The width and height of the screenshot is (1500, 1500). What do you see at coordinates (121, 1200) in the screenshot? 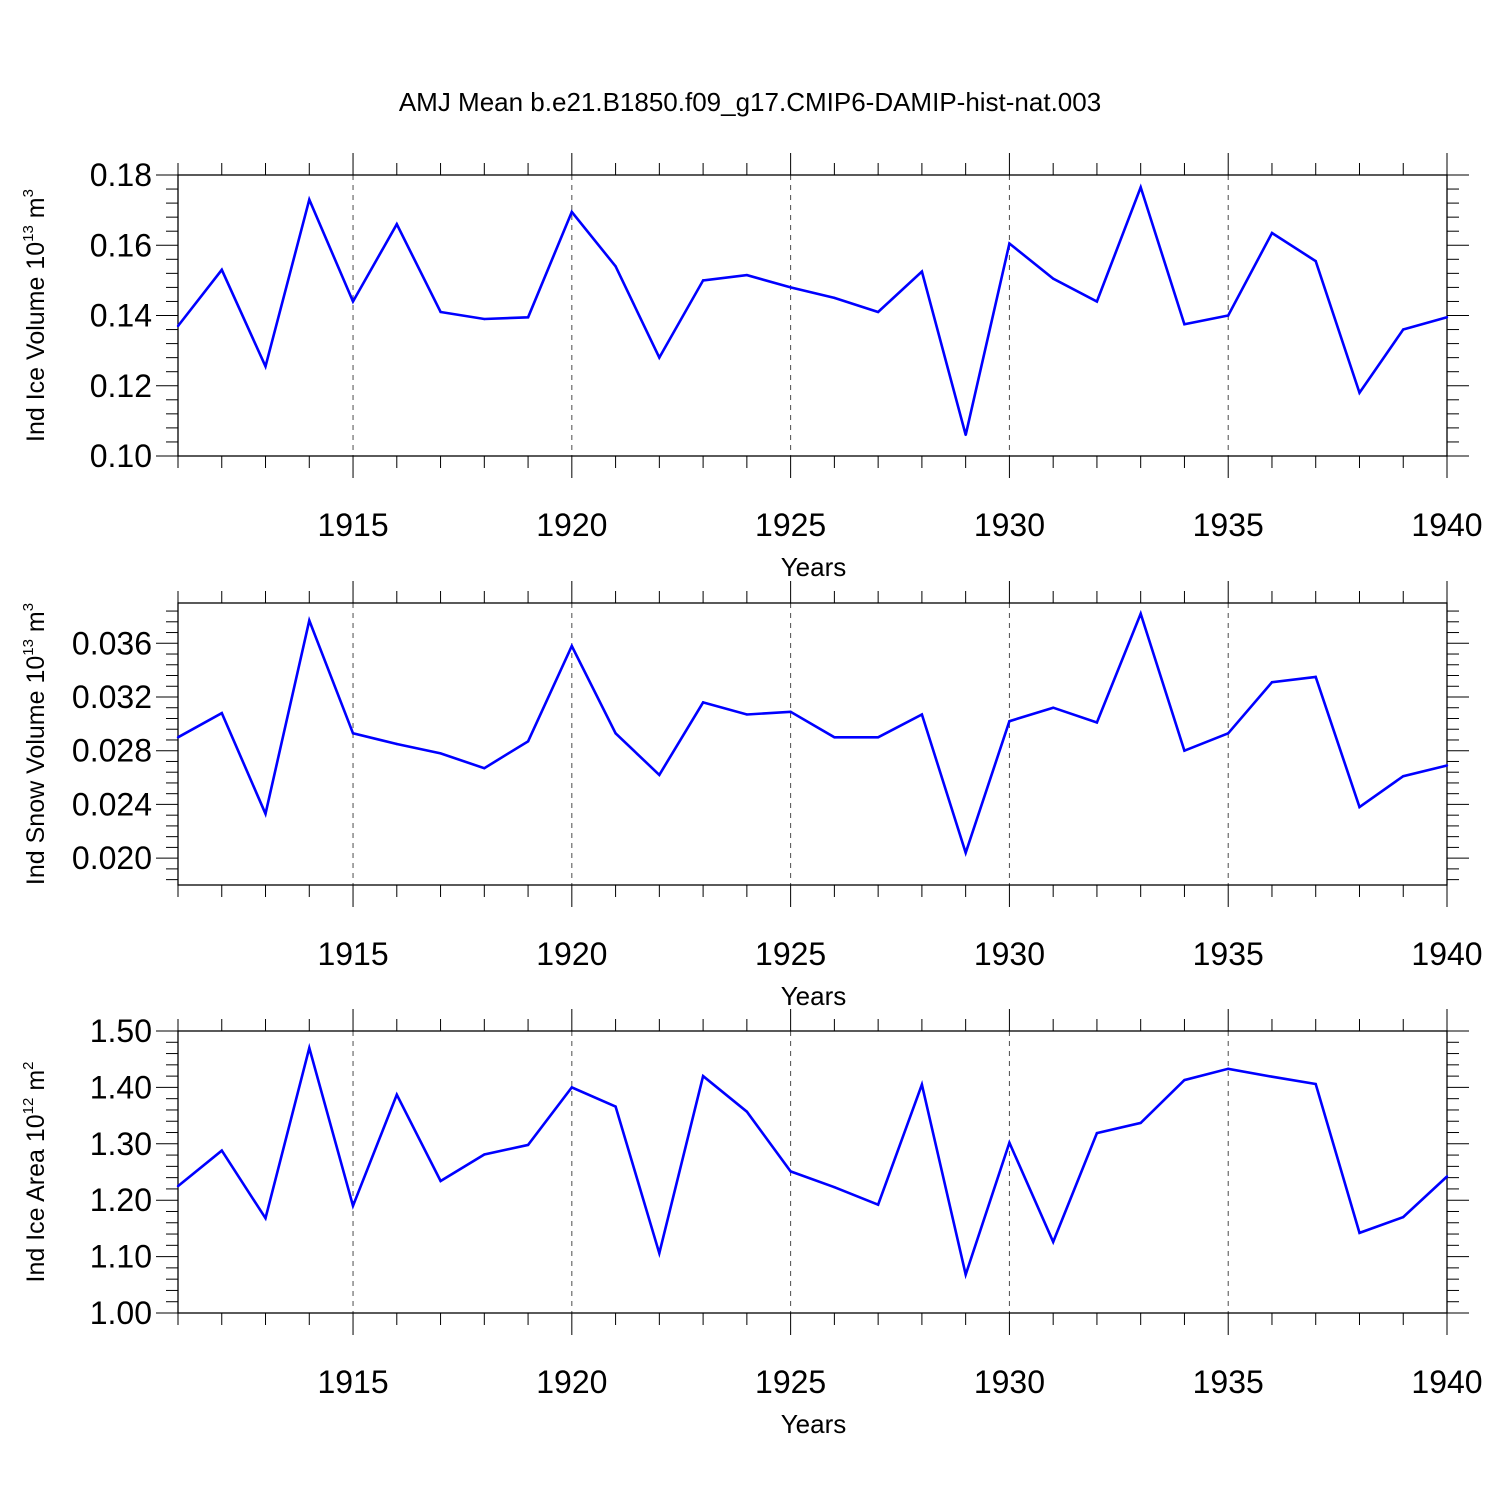
I see `y-tick-label: 1.20` at bounding box center [121, 1200].